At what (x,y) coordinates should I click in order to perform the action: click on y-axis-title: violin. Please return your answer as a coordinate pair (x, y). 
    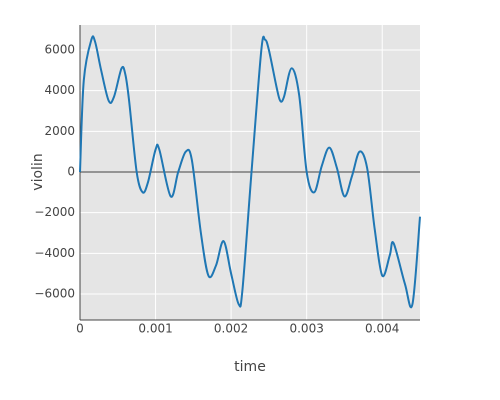
    Looking at the image, I should click on (38, 171).